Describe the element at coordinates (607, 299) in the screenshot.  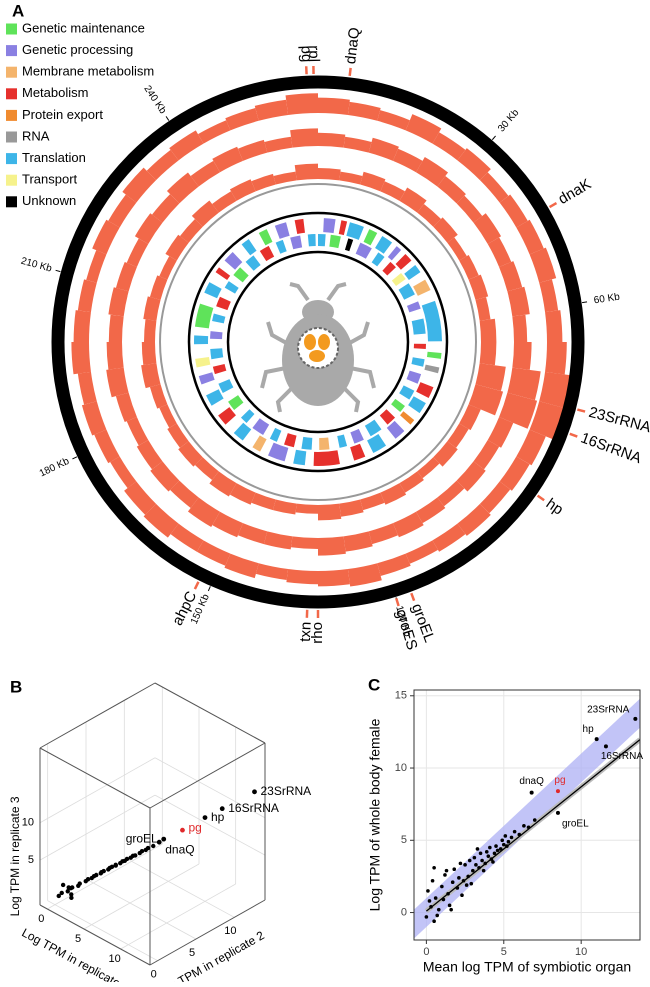
I see `x-tick-label: 60 Kb` at that location.